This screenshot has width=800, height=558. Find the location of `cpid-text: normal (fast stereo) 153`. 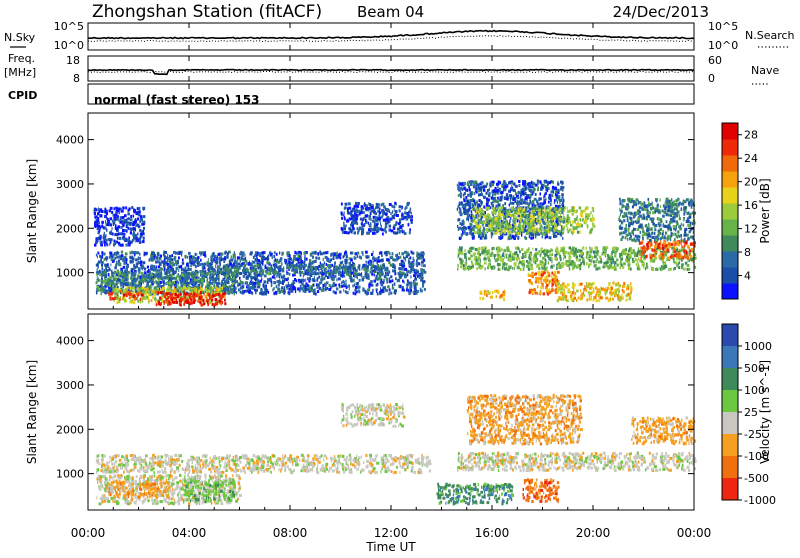

cpid-text: normal (fast stereo) 153 is located at coordinates (177, 100).